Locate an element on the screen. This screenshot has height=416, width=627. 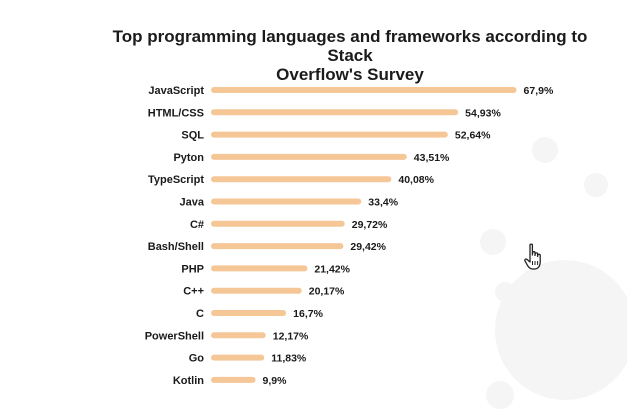
category-label: JavaScript is located at coordinates (176, 91).